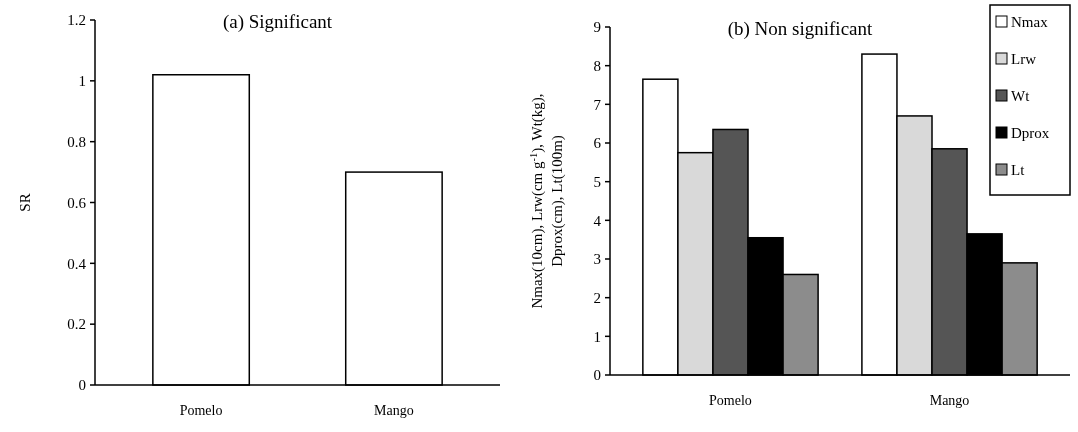  I want to click on legend-label: Lrw, so click(1024, 59).